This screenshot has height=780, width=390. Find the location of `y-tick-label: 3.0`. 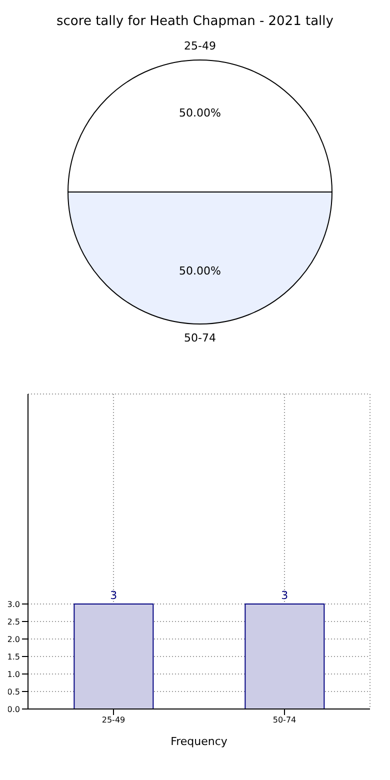

y-tick-label: 3.0 is located at coordinates (13, 604).